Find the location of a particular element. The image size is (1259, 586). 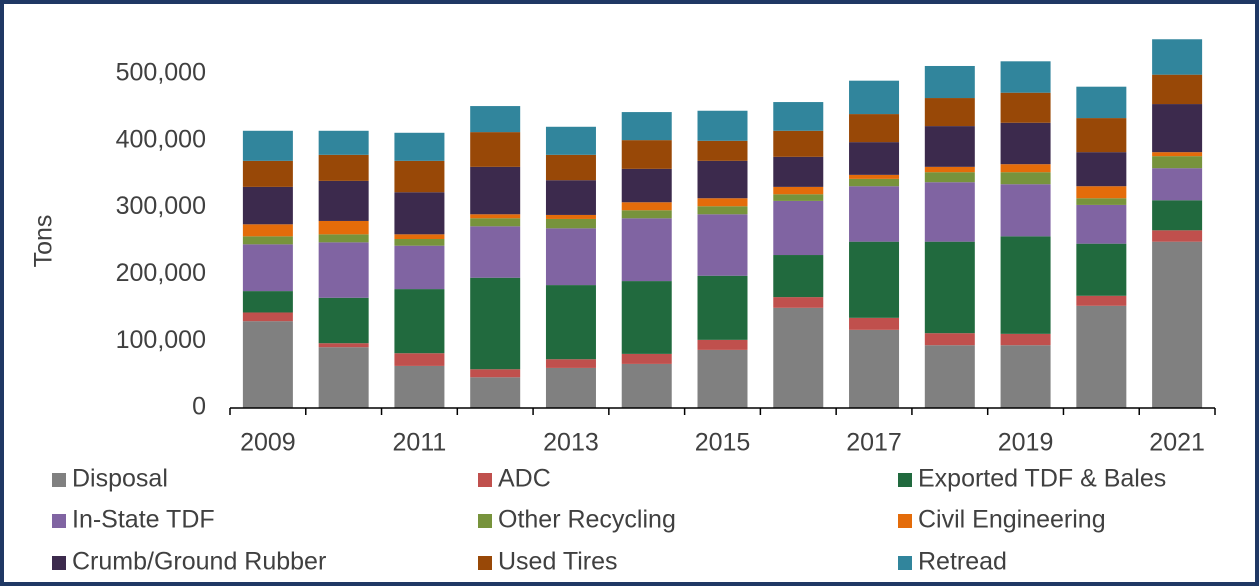

x-tick-label: 2011 is located at coordinates (420, 443).